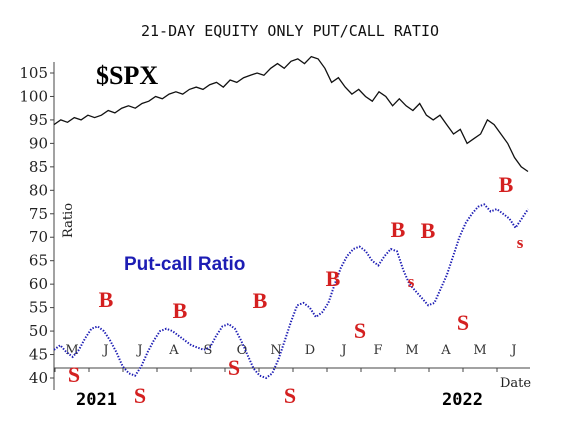 This screenshot has height=435, width=580. Describe the element at coordinates (38, 237) in the screenshot. I see `y-tick-label: 70` at that location.